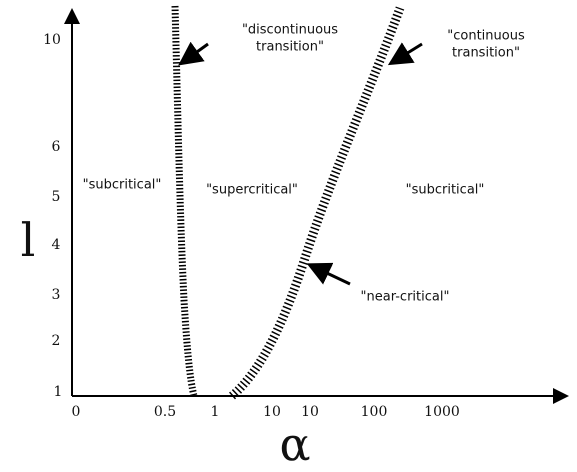 This screenshot has width=577, height=472. What do you see at coordinates (165, 412) in the screenshot?
I see `x-tick-label: 0.5` at bounding box center [165, 412].